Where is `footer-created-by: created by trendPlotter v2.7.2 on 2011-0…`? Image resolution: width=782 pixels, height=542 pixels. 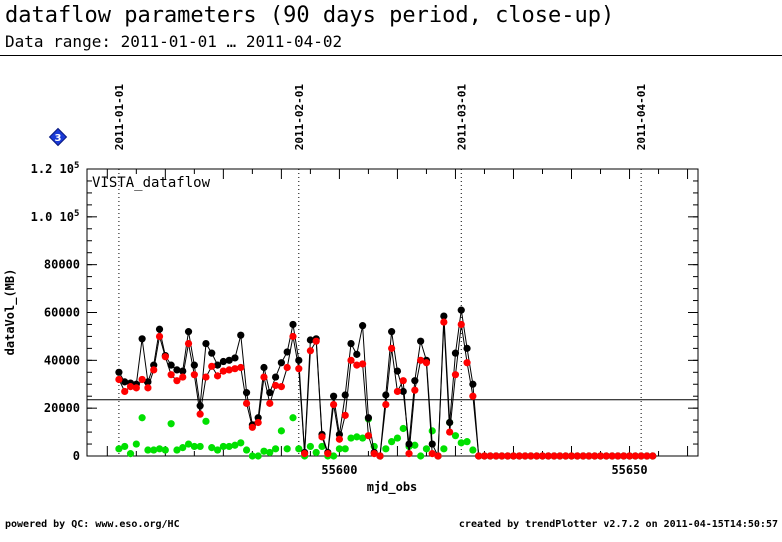
footer-created-by: created by trendPlotter v2.7.2 on 2011-0… is located at coordinates (618, 524).